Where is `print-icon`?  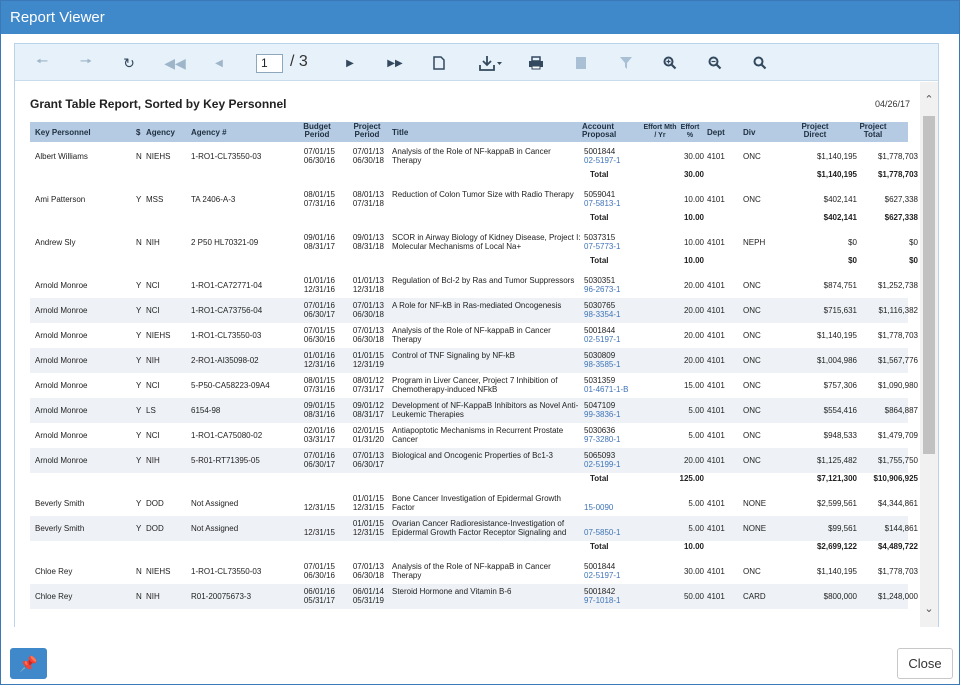 print-icon is located at coordinates (536, 63).